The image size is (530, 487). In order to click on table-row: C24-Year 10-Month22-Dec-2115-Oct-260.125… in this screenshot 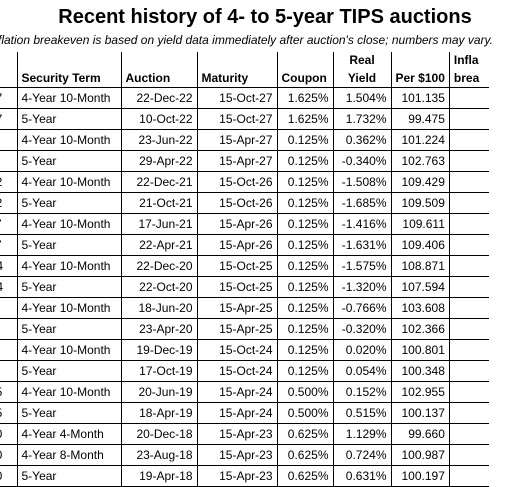, I will do `click(245, 182)`.